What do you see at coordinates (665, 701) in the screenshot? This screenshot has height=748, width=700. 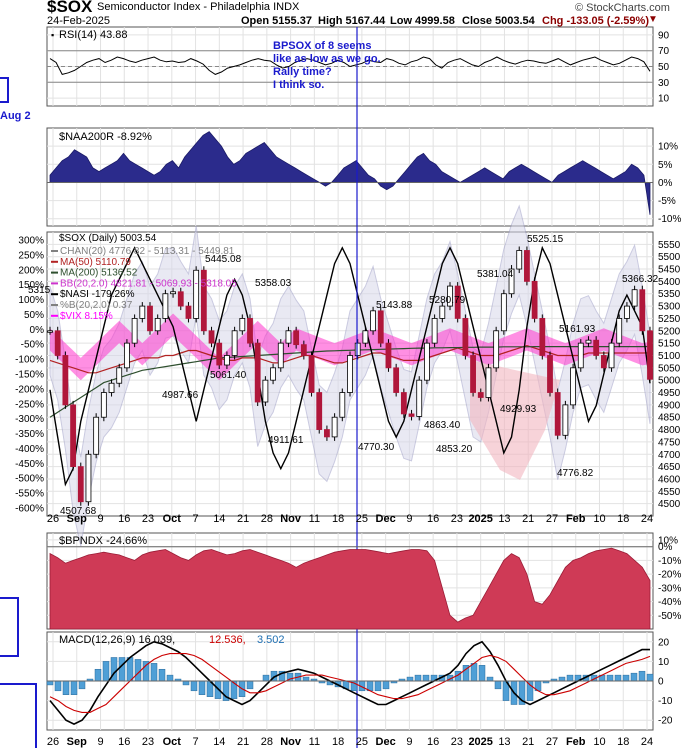 I see `y-tick-label: -10` at bounding box center [665, 701].